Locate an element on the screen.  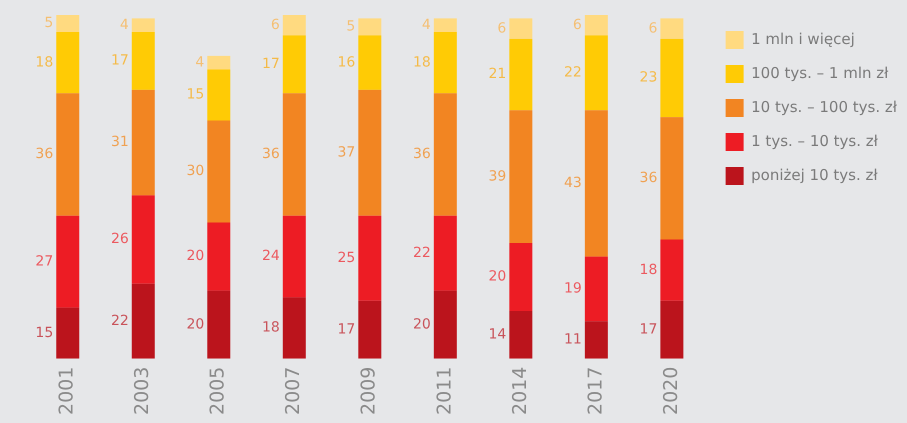
data-label: 23 is located at coordinates (649, 78).